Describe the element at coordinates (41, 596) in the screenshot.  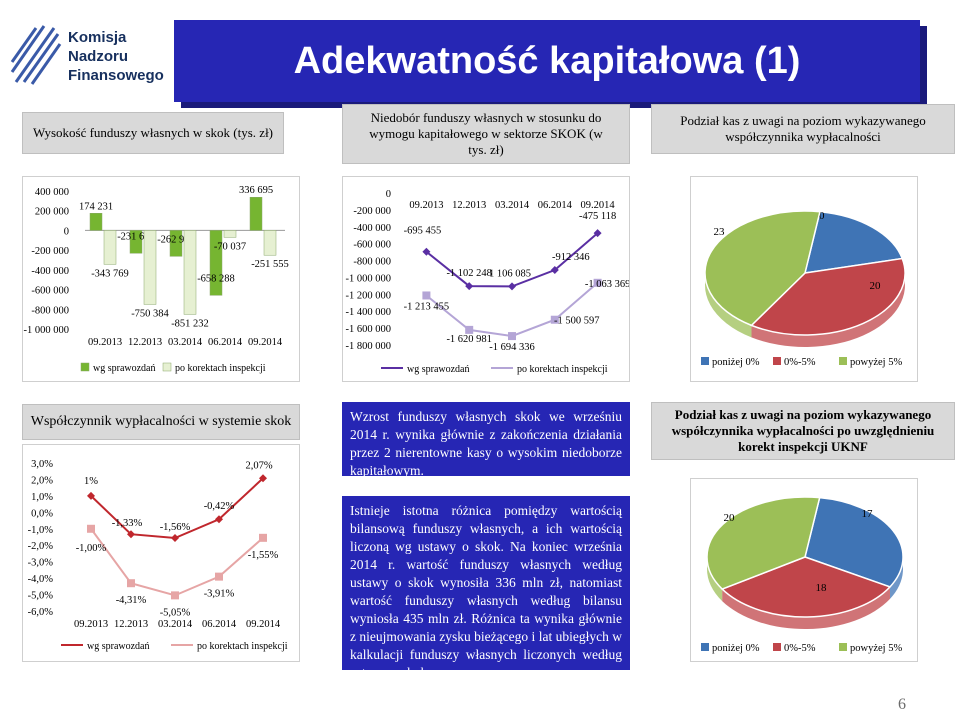
I see `y-tick-label: -5,0%` at that location.